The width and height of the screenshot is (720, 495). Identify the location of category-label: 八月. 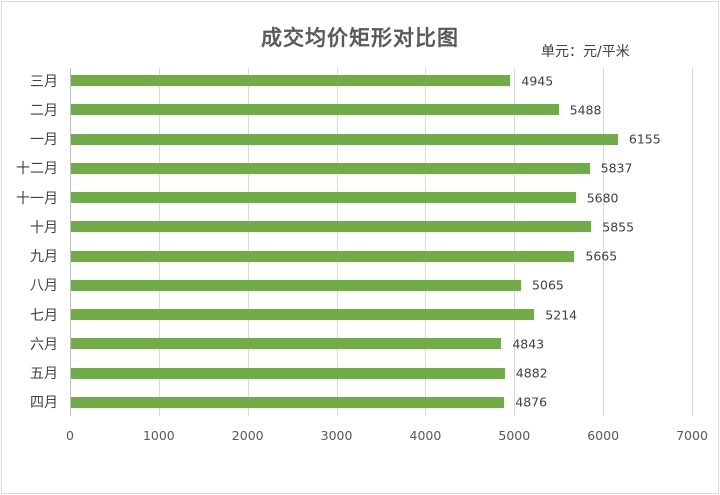
(44, 286).